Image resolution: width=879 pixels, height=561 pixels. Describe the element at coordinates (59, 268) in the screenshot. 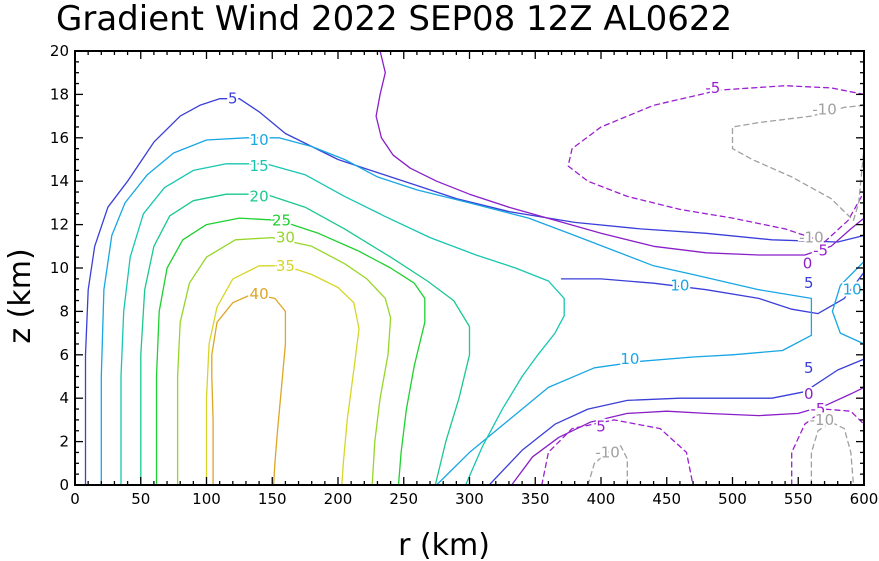

I see `y-tick-label: 10` at that location.